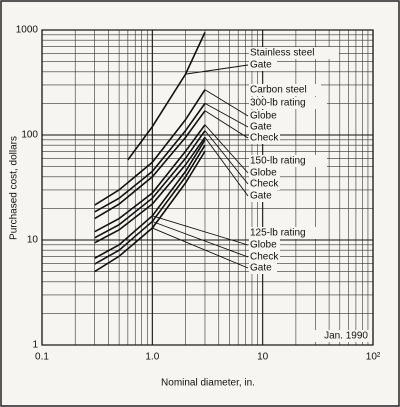  Describe the element at coordinates (29, 135) in the screenshot. I see `y-tick-label: 100` at that location.